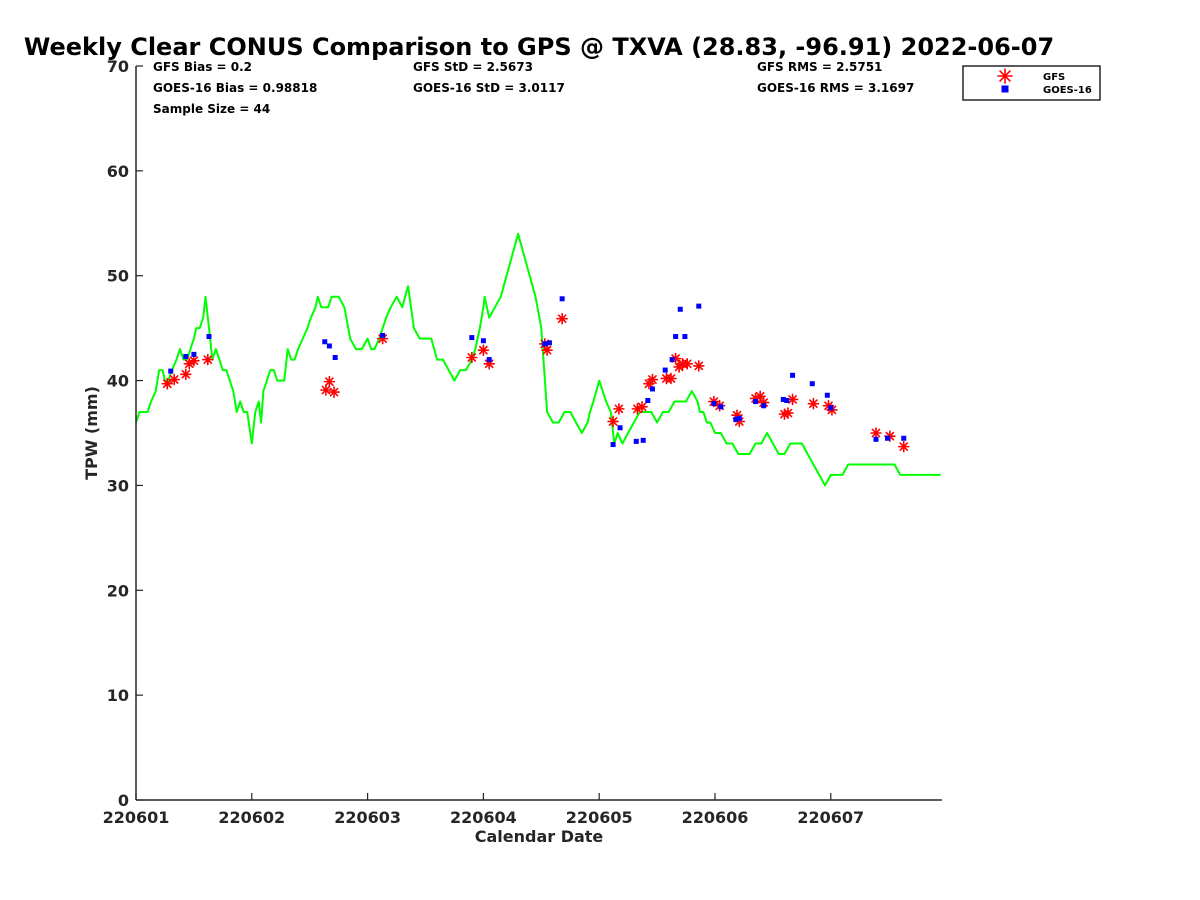  What do you see at coordinates (819, 67) in the screenshot?
I see `stat-gfs-rms: GFS RMS = 2.5751` at bounding box center [819, 67].